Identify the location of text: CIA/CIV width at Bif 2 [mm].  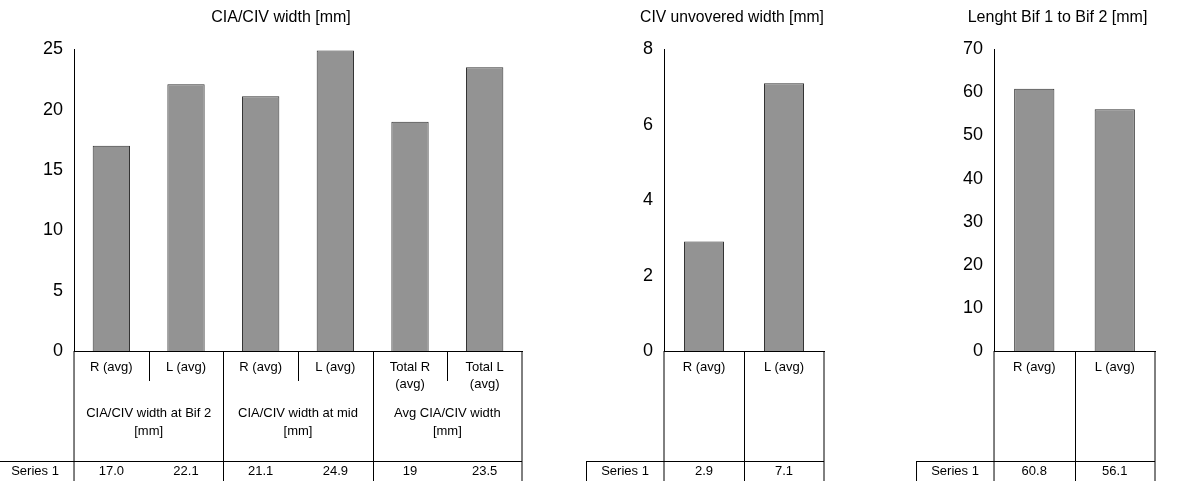
(149, 421).